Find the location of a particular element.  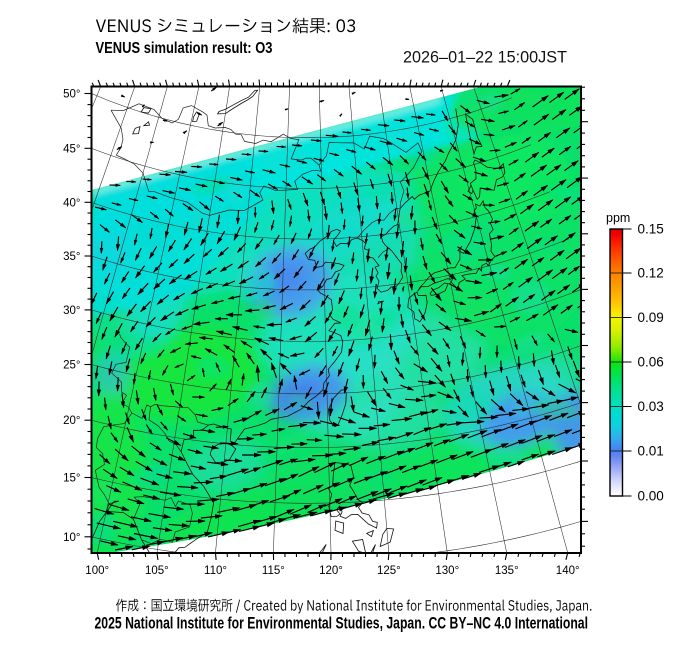

svg-text: 0.03 is located at coordinates (651, 406).